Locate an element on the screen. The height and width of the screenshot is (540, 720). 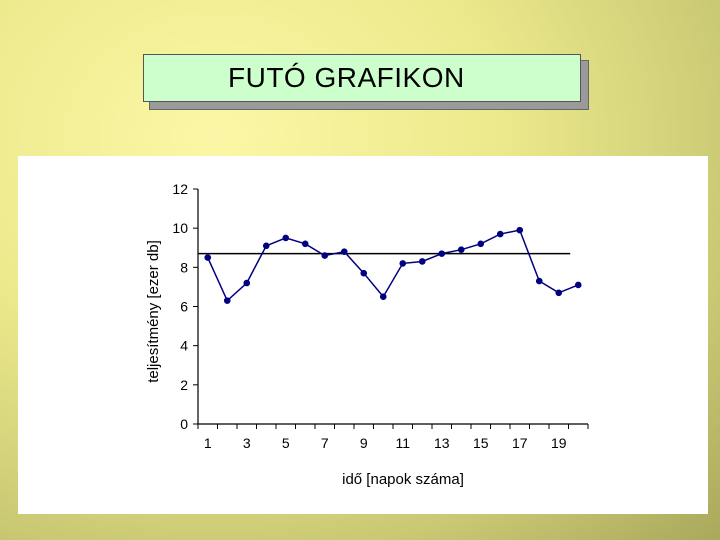
y-tick-label: 6 is located at coordinates (184, 307).